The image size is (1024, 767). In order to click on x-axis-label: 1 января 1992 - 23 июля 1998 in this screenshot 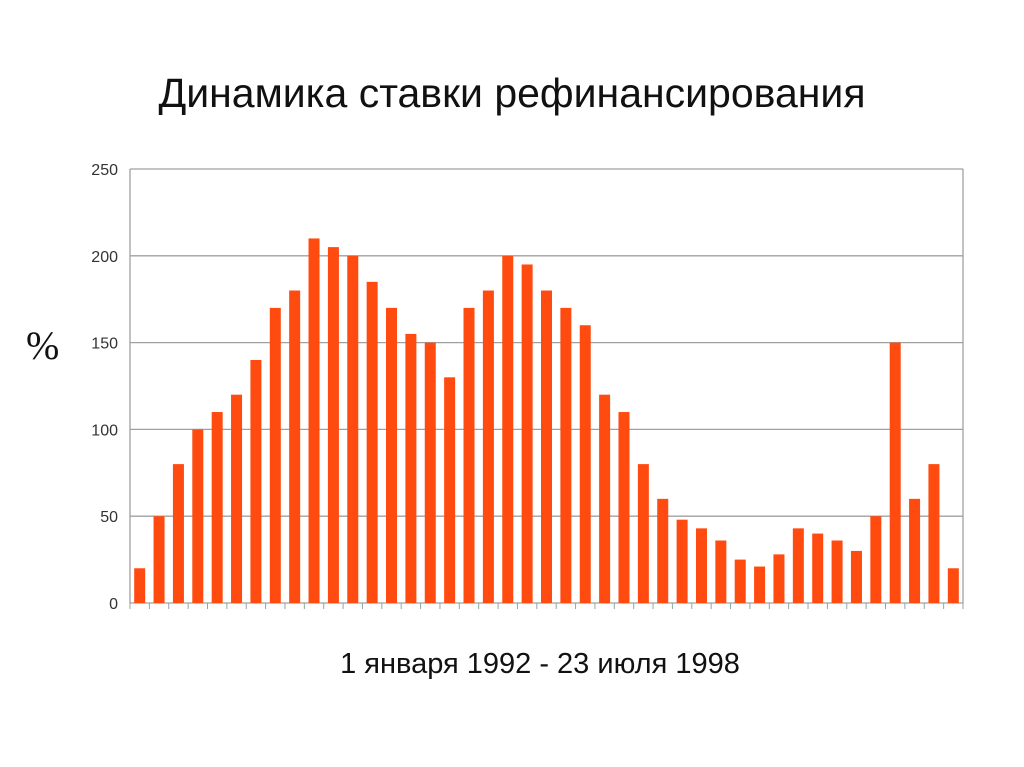, I will do `click(540, 664)`.